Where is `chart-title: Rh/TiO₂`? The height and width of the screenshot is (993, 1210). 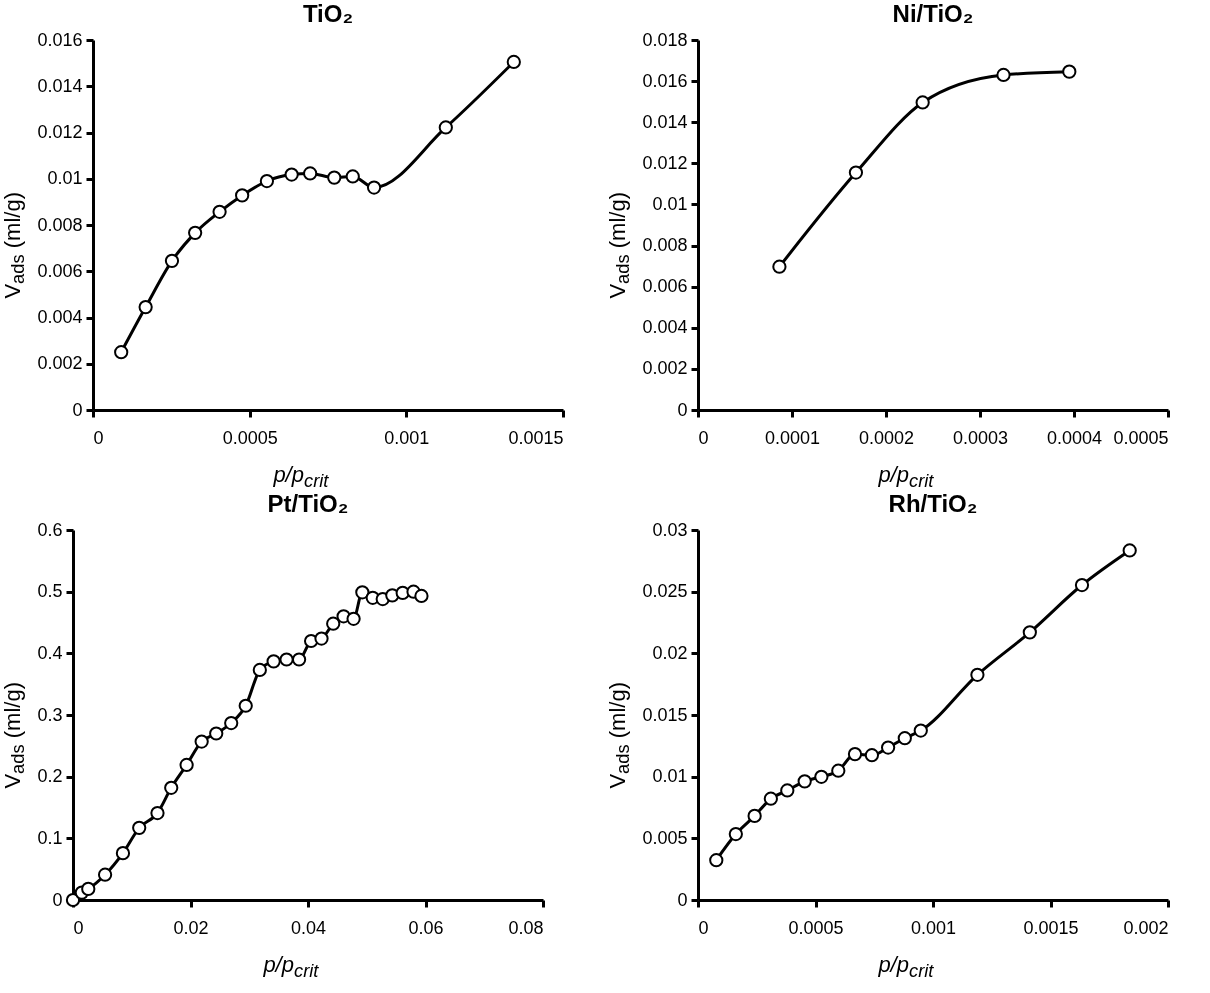
chart-title: Rh/TiO₂ is located at coordinates (933, 503).